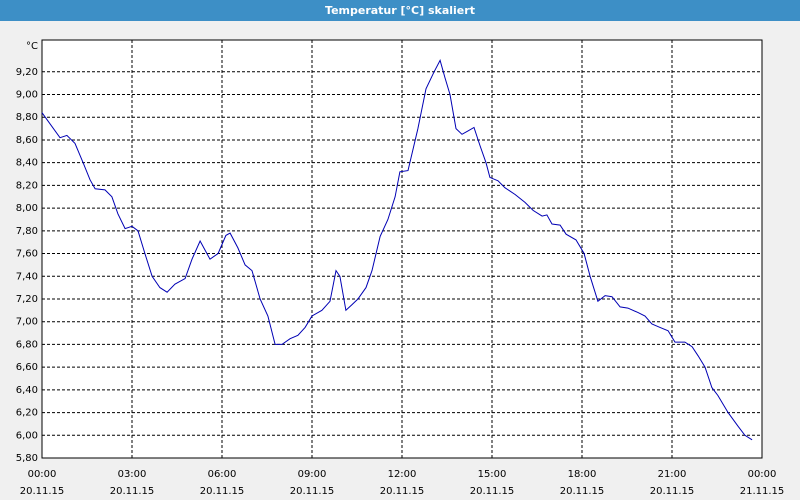 The height and width of the screenshot is (500, 800). Describe the element at coordinates (27, 435) in the screenshot. I see `y-tick-label: 6,00` at that location.